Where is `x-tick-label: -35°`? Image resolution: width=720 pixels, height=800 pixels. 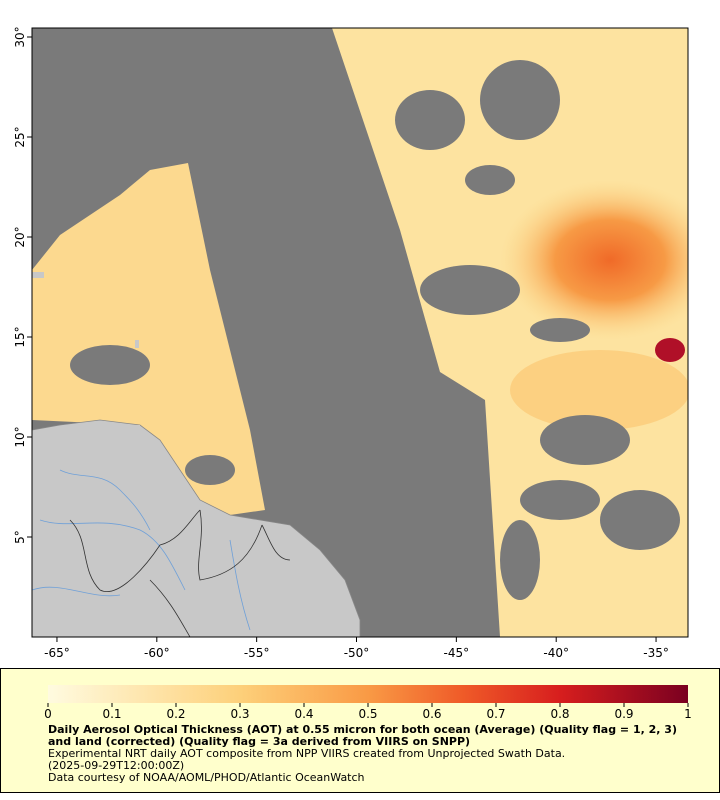
x-tick-label: -35° is located at coordinates (656, 653).